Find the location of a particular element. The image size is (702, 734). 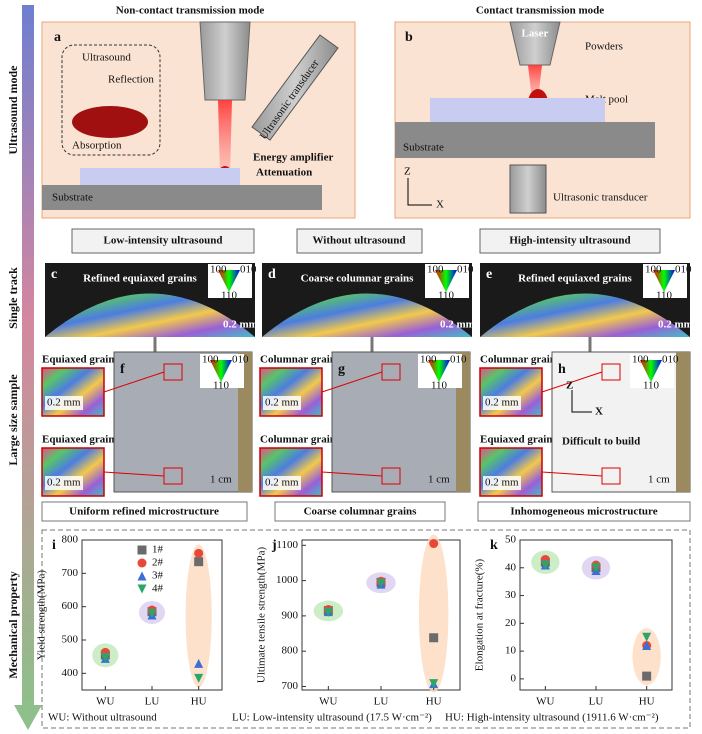

x-tick-label: HU is located at coordinates (434, 702).